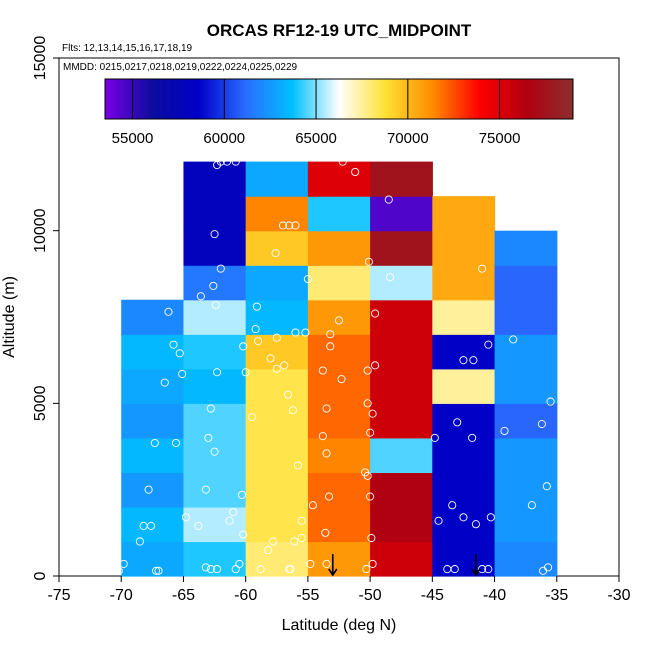  What do you see at coordinates (339, 99) in the screenshot?
I see `colorbar-gradient` at bounding box center [339, 99].